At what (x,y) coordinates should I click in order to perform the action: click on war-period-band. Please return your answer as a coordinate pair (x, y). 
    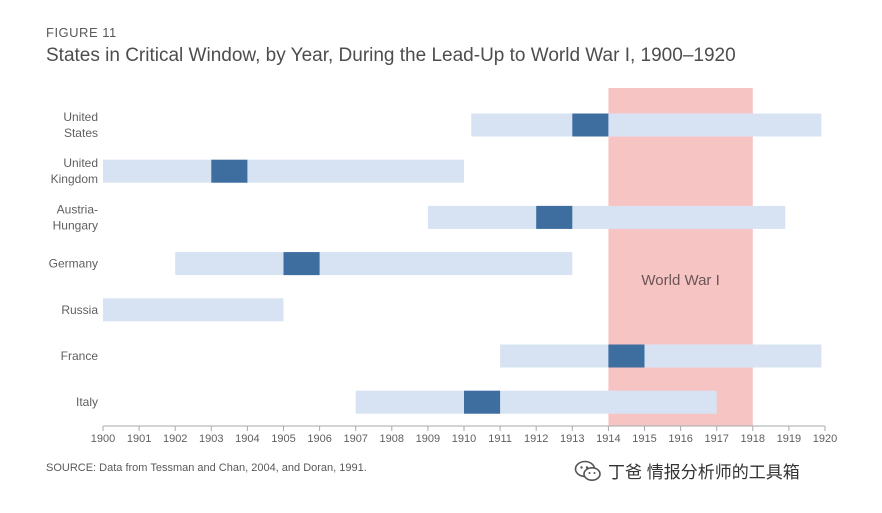
    Looking at the image, I should click on (680, 257).